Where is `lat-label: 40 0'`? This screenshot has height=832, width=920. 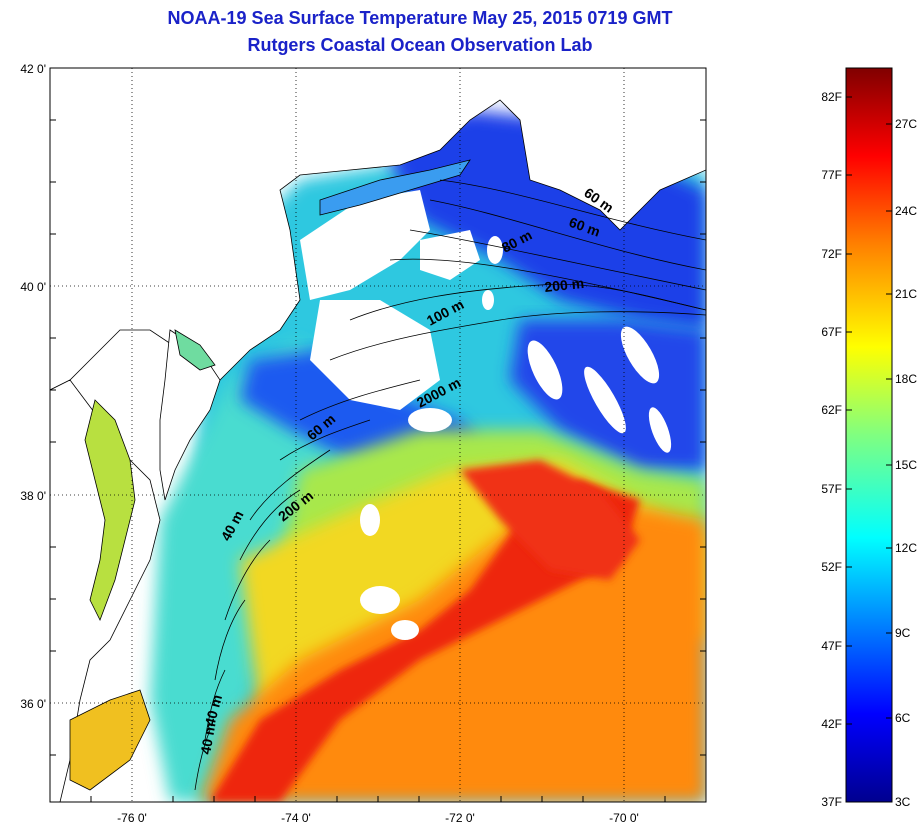 lat-label: 40 0' is located at coordinates (33, 287).